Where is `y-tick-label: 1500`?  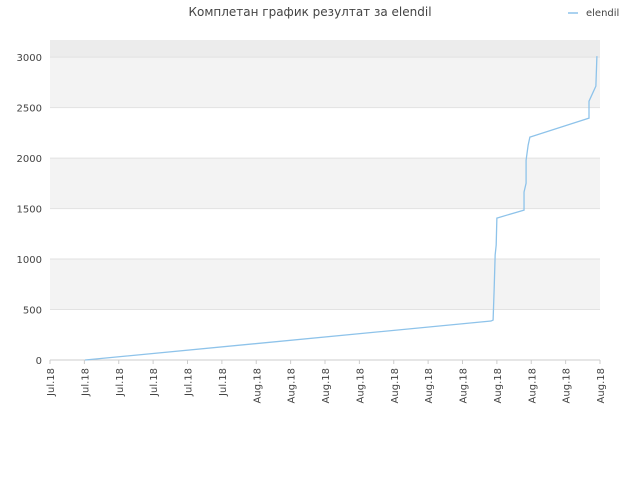 y-tick-label: 1500 is located at coordinates (29, 210).